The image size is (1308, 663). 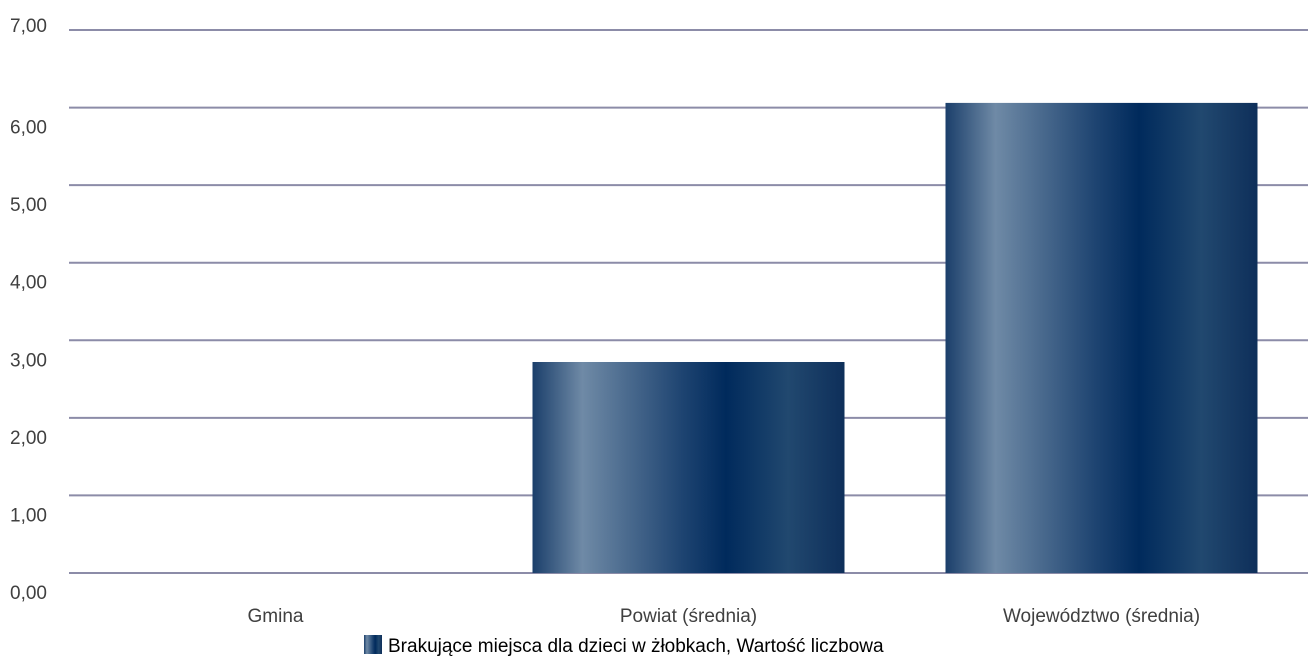 I want to click on y-tick-label: 4,00, so click(x=28, y=283).